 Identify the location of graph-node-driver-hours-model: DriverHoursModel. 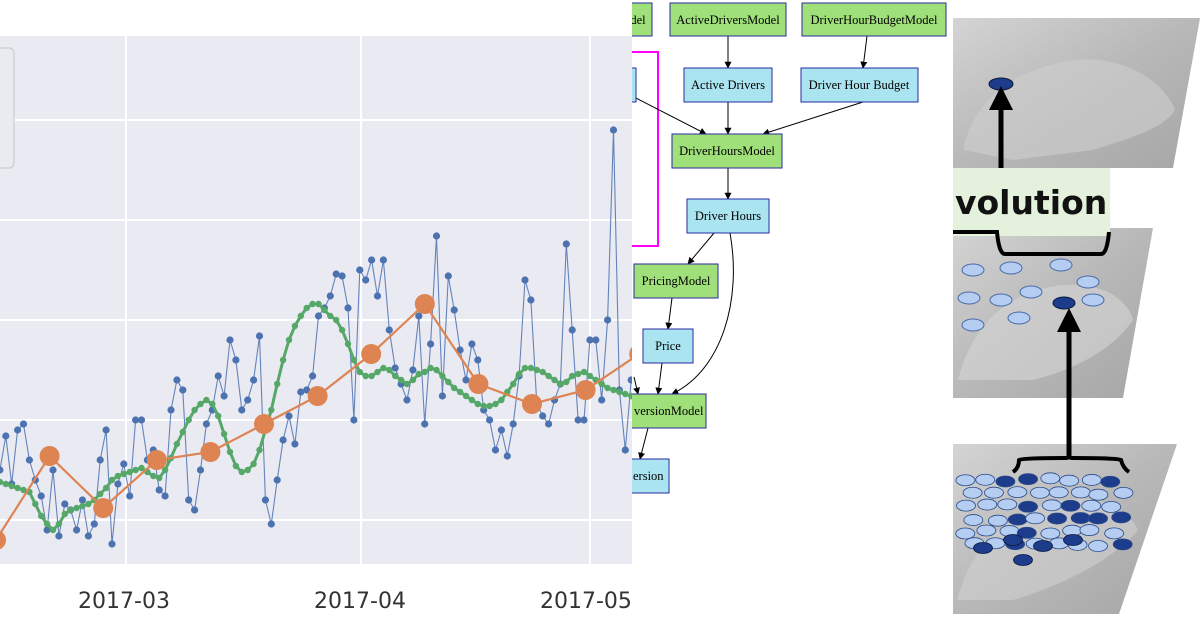
(727, 151).